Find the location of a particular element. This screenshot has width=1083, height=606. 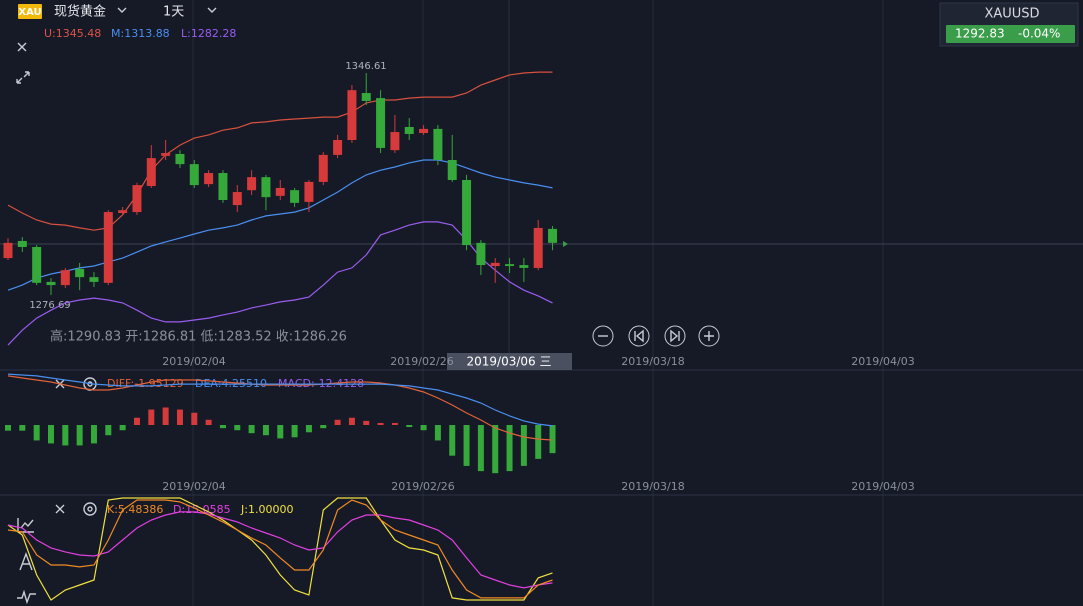

logo: XAU is located at coordinates (29, 12).